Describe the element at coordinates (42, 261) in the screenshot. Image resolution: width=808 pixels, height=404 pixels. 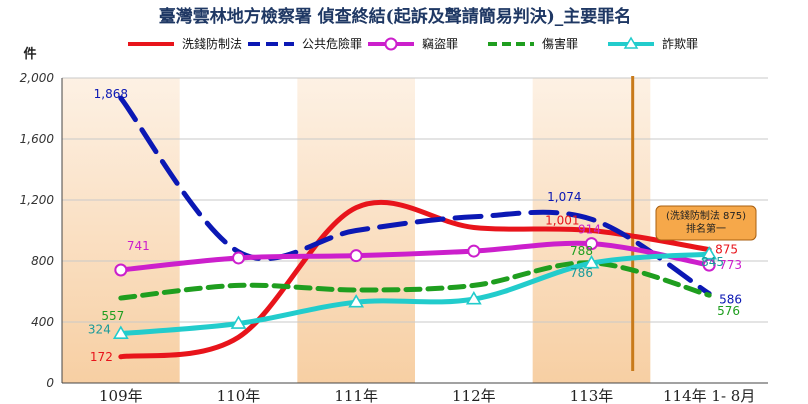
I see `y-tick-label: 800` at that location.